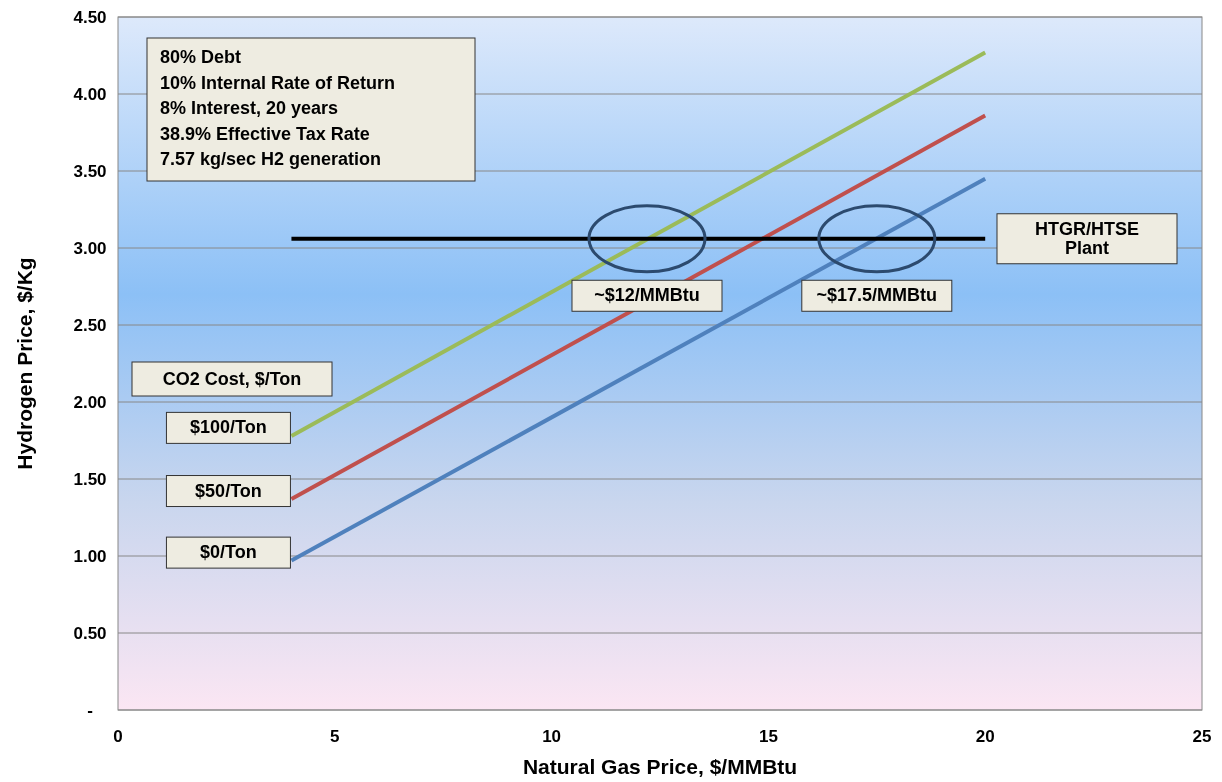 This screenshot has width=1222, height=782. What do you see at coordinates (335, 736) in the screenshot?
I see `x-tick-label: 5` at bounding box center [335, 736].